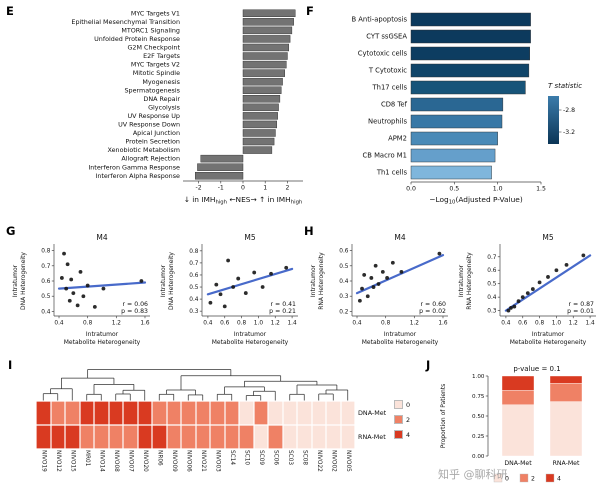  What do you see at coordinates (150, 159) in the screenshot?
I see `svg-text: Allograft Rejection` at bounding box center [150, 159].